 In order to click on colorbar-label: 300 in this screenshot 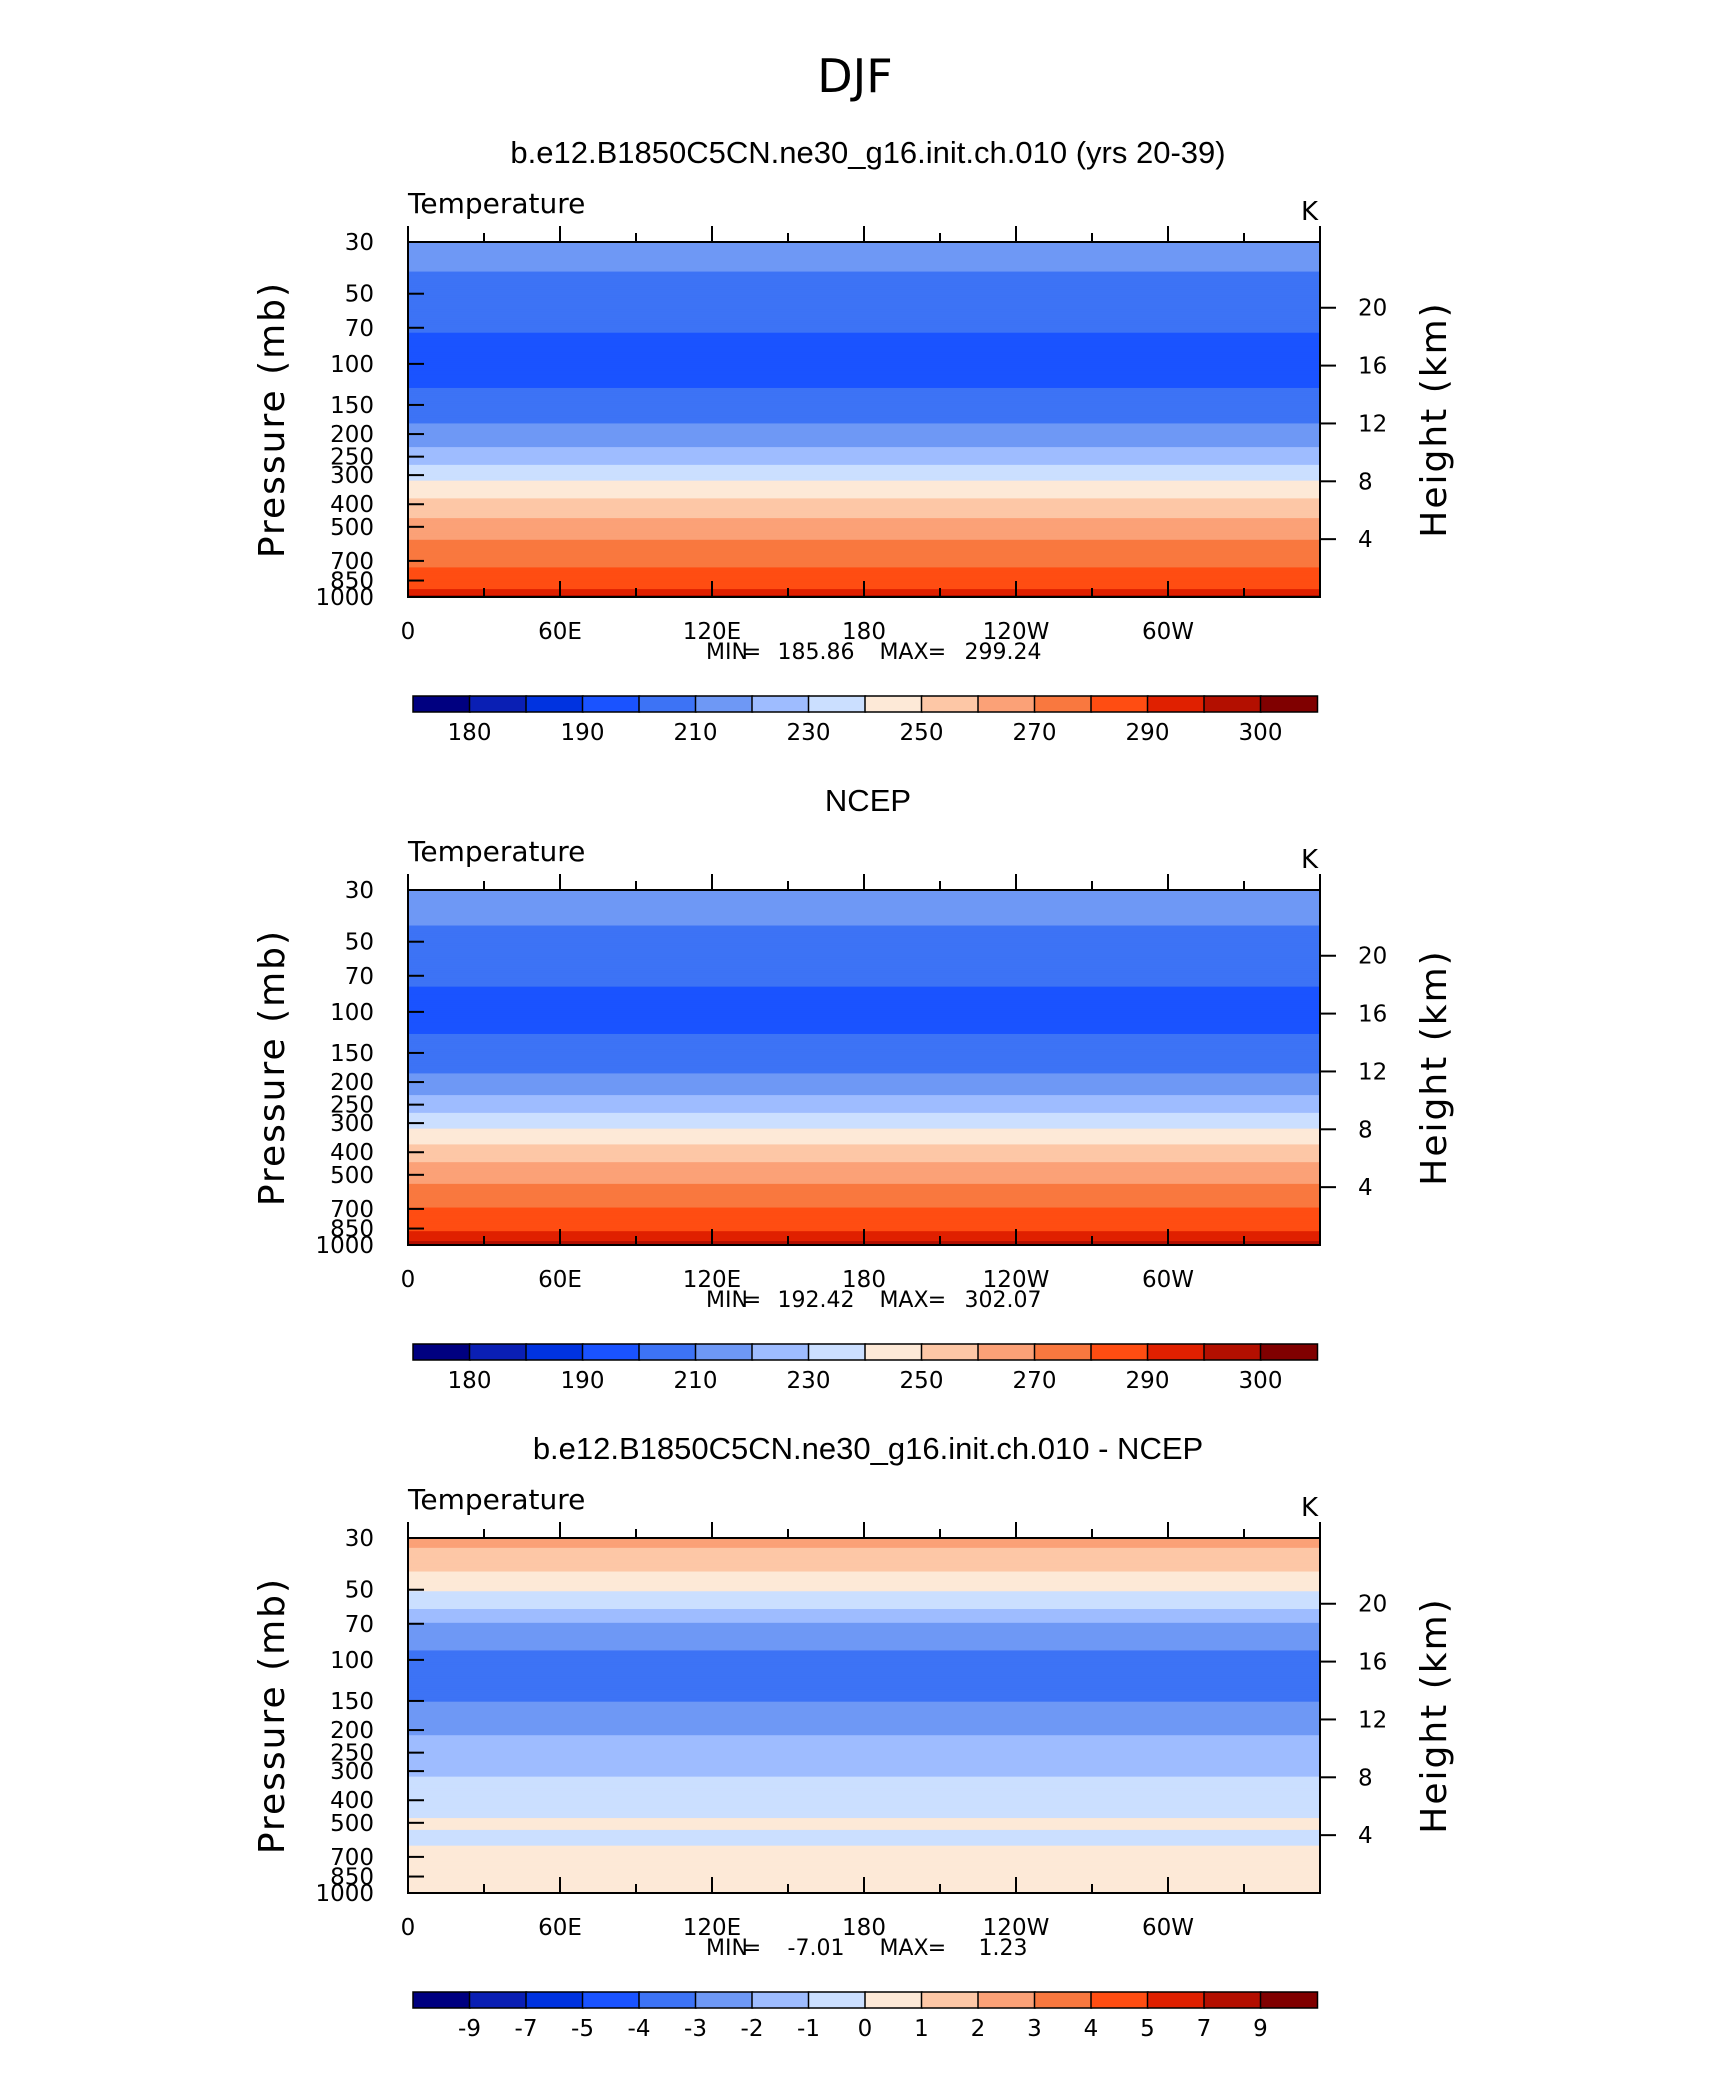, I will do `click(1261, 733)`.